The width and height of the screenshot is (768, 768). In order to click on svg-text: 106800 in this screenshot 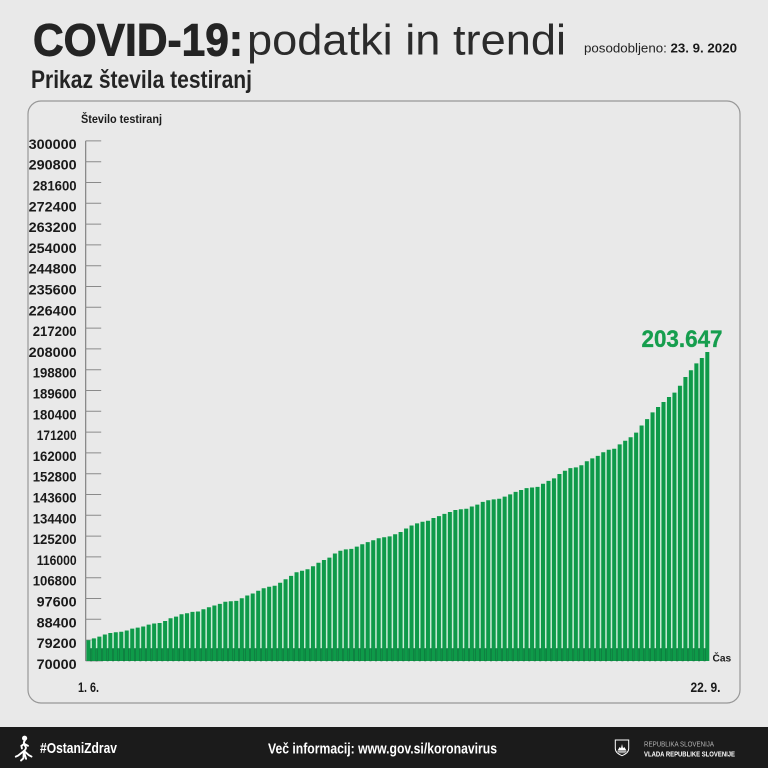, I will do `click(55, 581)`.